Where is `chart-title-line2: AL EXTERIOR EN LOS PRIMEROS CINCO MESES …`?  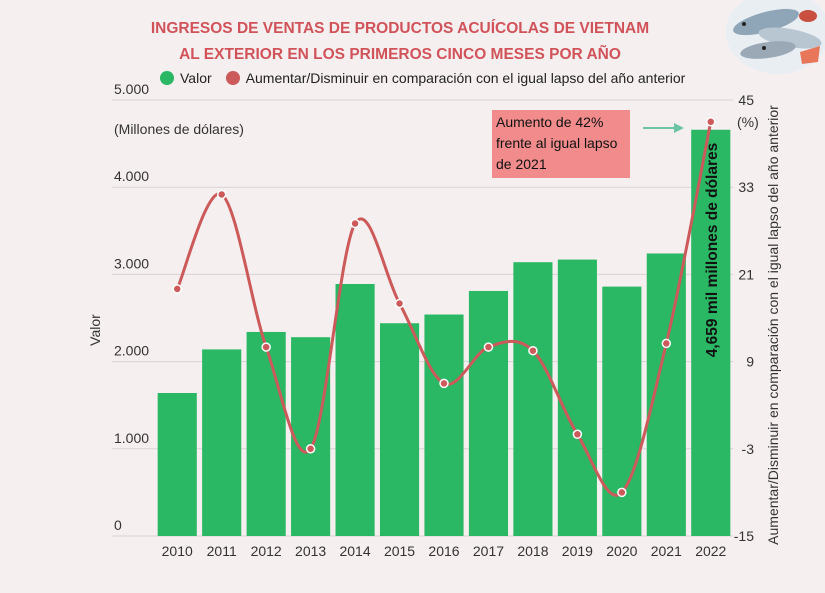 chart-title-line2: AL EXTERIOR EN LOS PRIMEROS CINCO MESES … is located at coordinates (400, 54).